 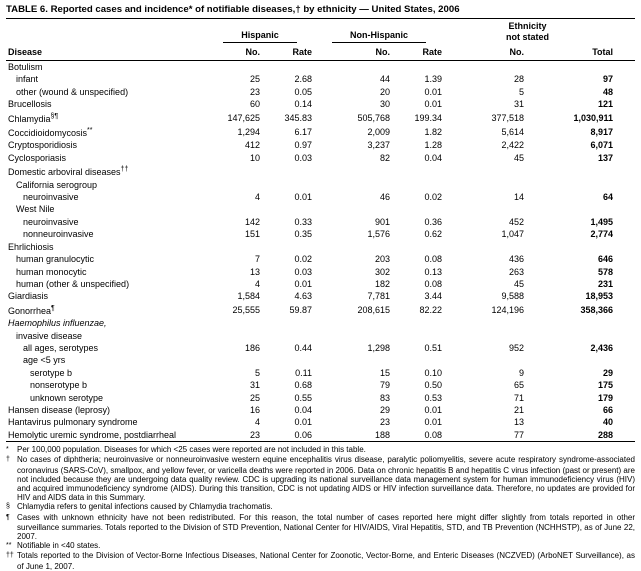 I want to click on disease-label: Hansen disease (leprosy), so click(x=59, y=409).